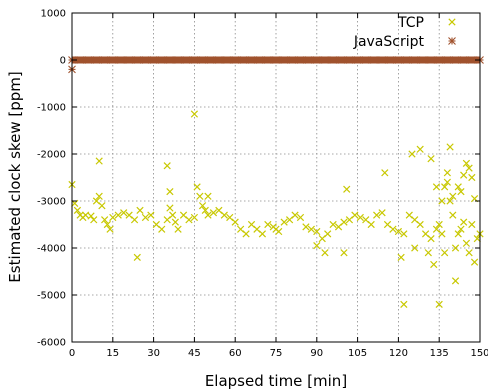 The width and height of the screenshot is (488, 392). What do you see at coordinates (235, 353) in the screenshot?
I see `x-tick-label: 60` at bounding box center [235, 353].